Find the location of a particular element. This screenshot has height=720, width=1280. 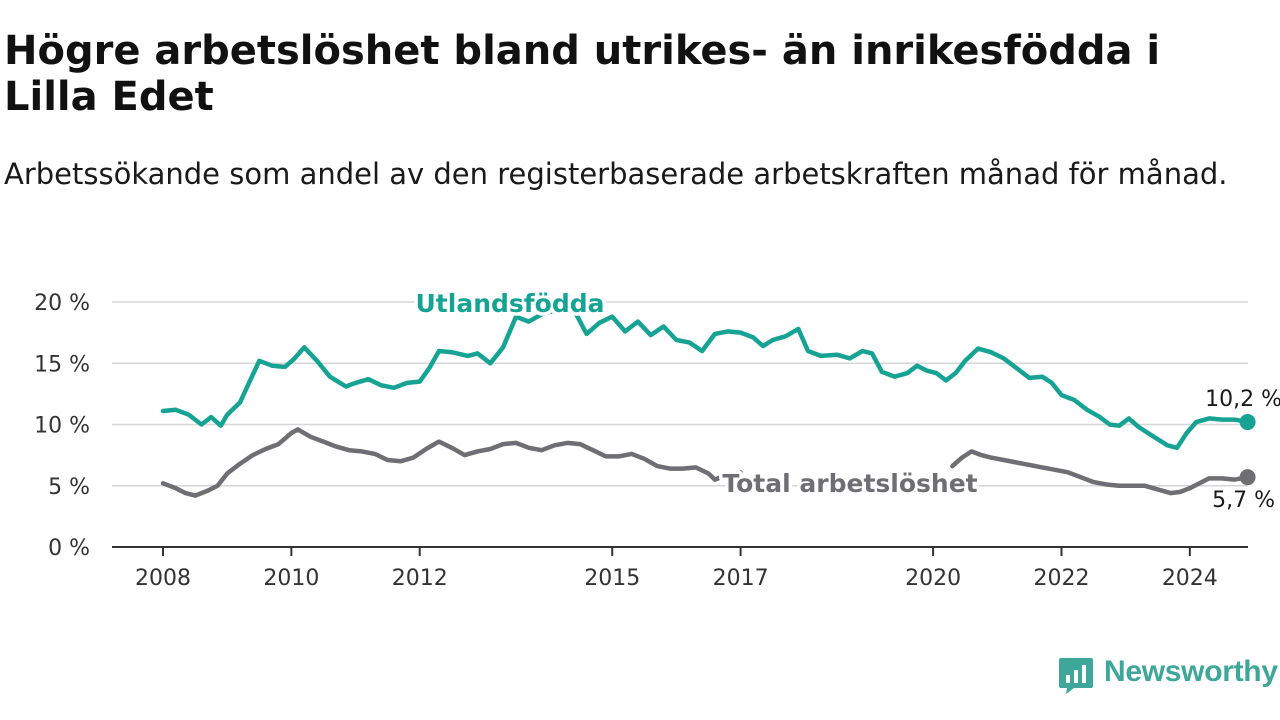

y-tick-label: 10 % is located at coordinates (62, 426).